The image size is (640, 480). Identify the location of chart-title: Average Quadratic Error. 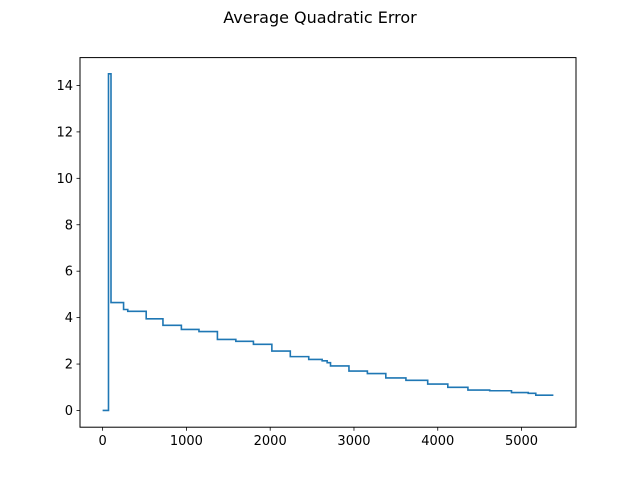
(320, 17).